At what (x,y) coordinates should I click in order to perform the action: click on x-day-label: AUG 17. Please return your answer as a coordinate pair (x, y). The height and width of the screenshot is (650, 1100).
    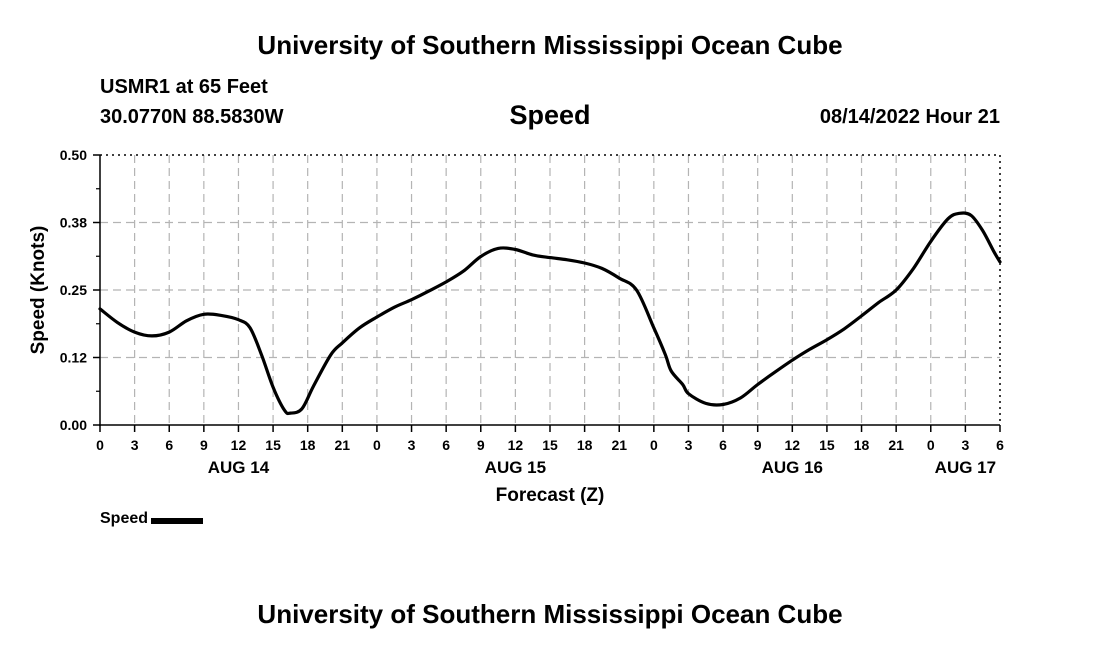
    Looking at the image, I should click on (965, 467).